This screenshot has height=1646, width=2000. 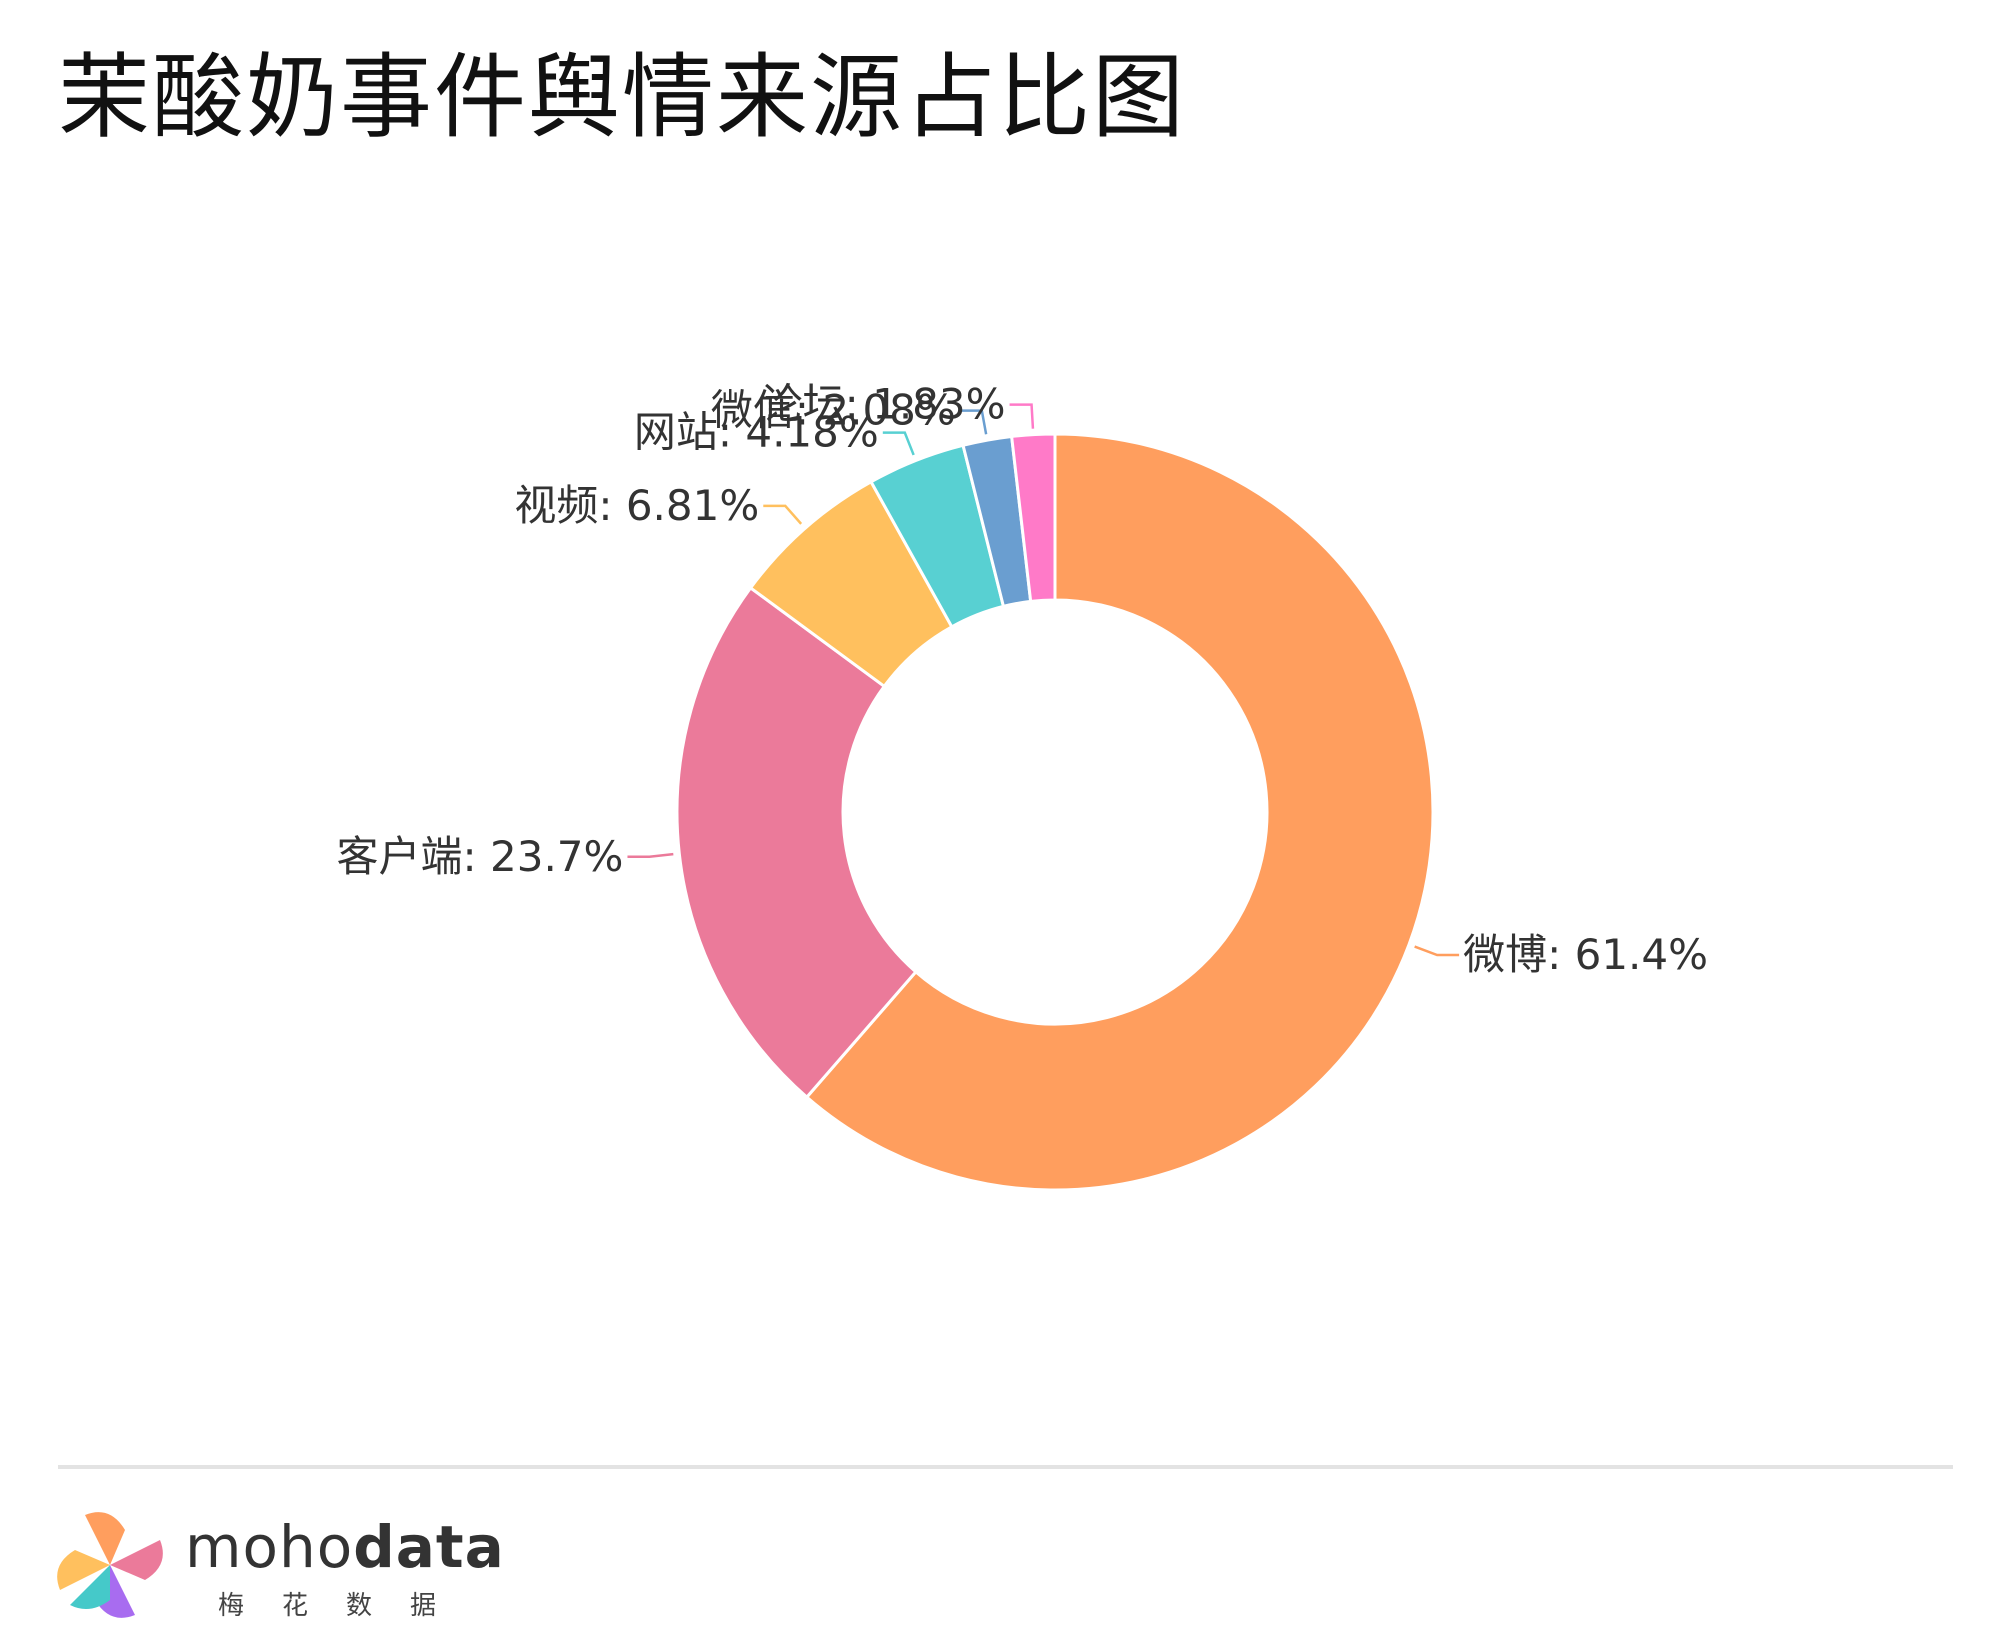 I want to click on chart-title: 茉酸奶事件舆情来源占比图, so click(x=622, y=97).